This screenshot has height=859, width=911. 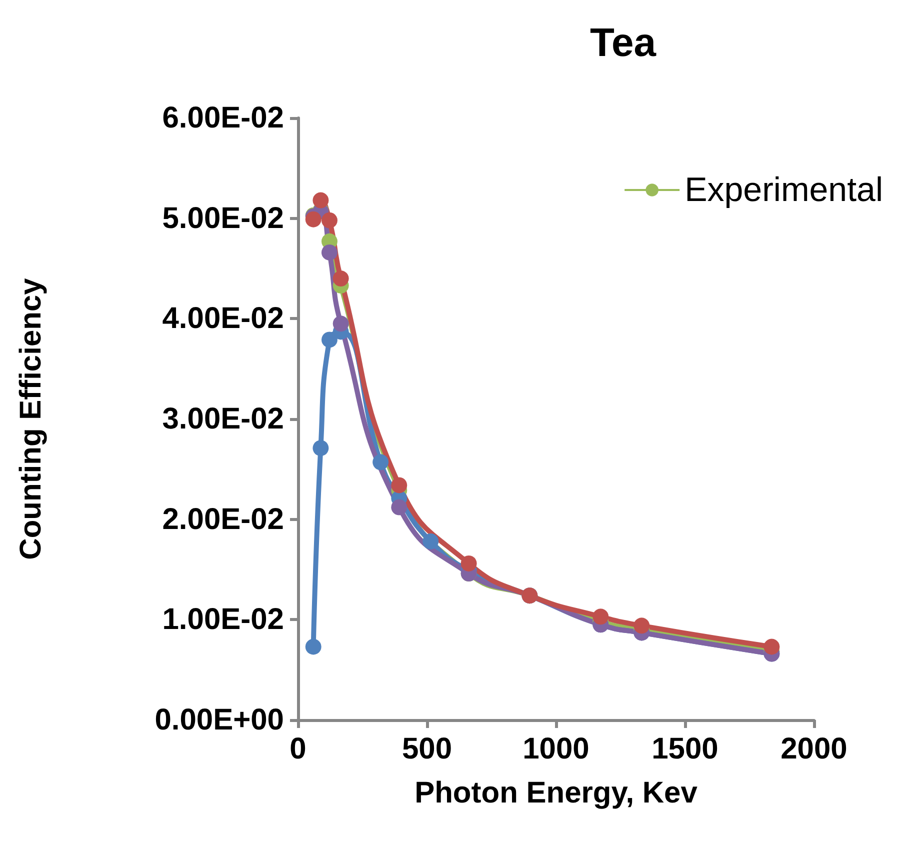 I want to click on y-tick-label: 3.00E-02, so click(x=223, y=419).